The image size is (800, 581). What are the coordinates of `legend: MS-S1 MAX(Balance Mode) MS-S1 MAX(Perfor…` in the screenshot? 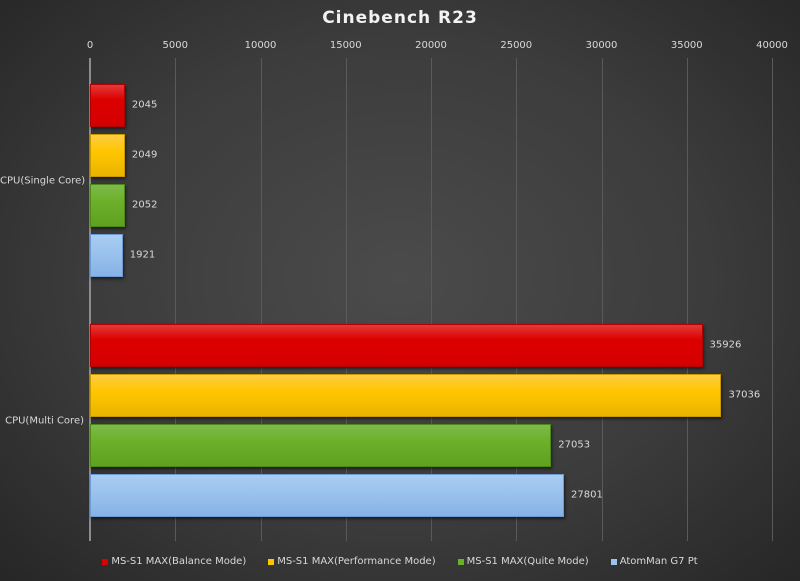 It's located at (400, 561).